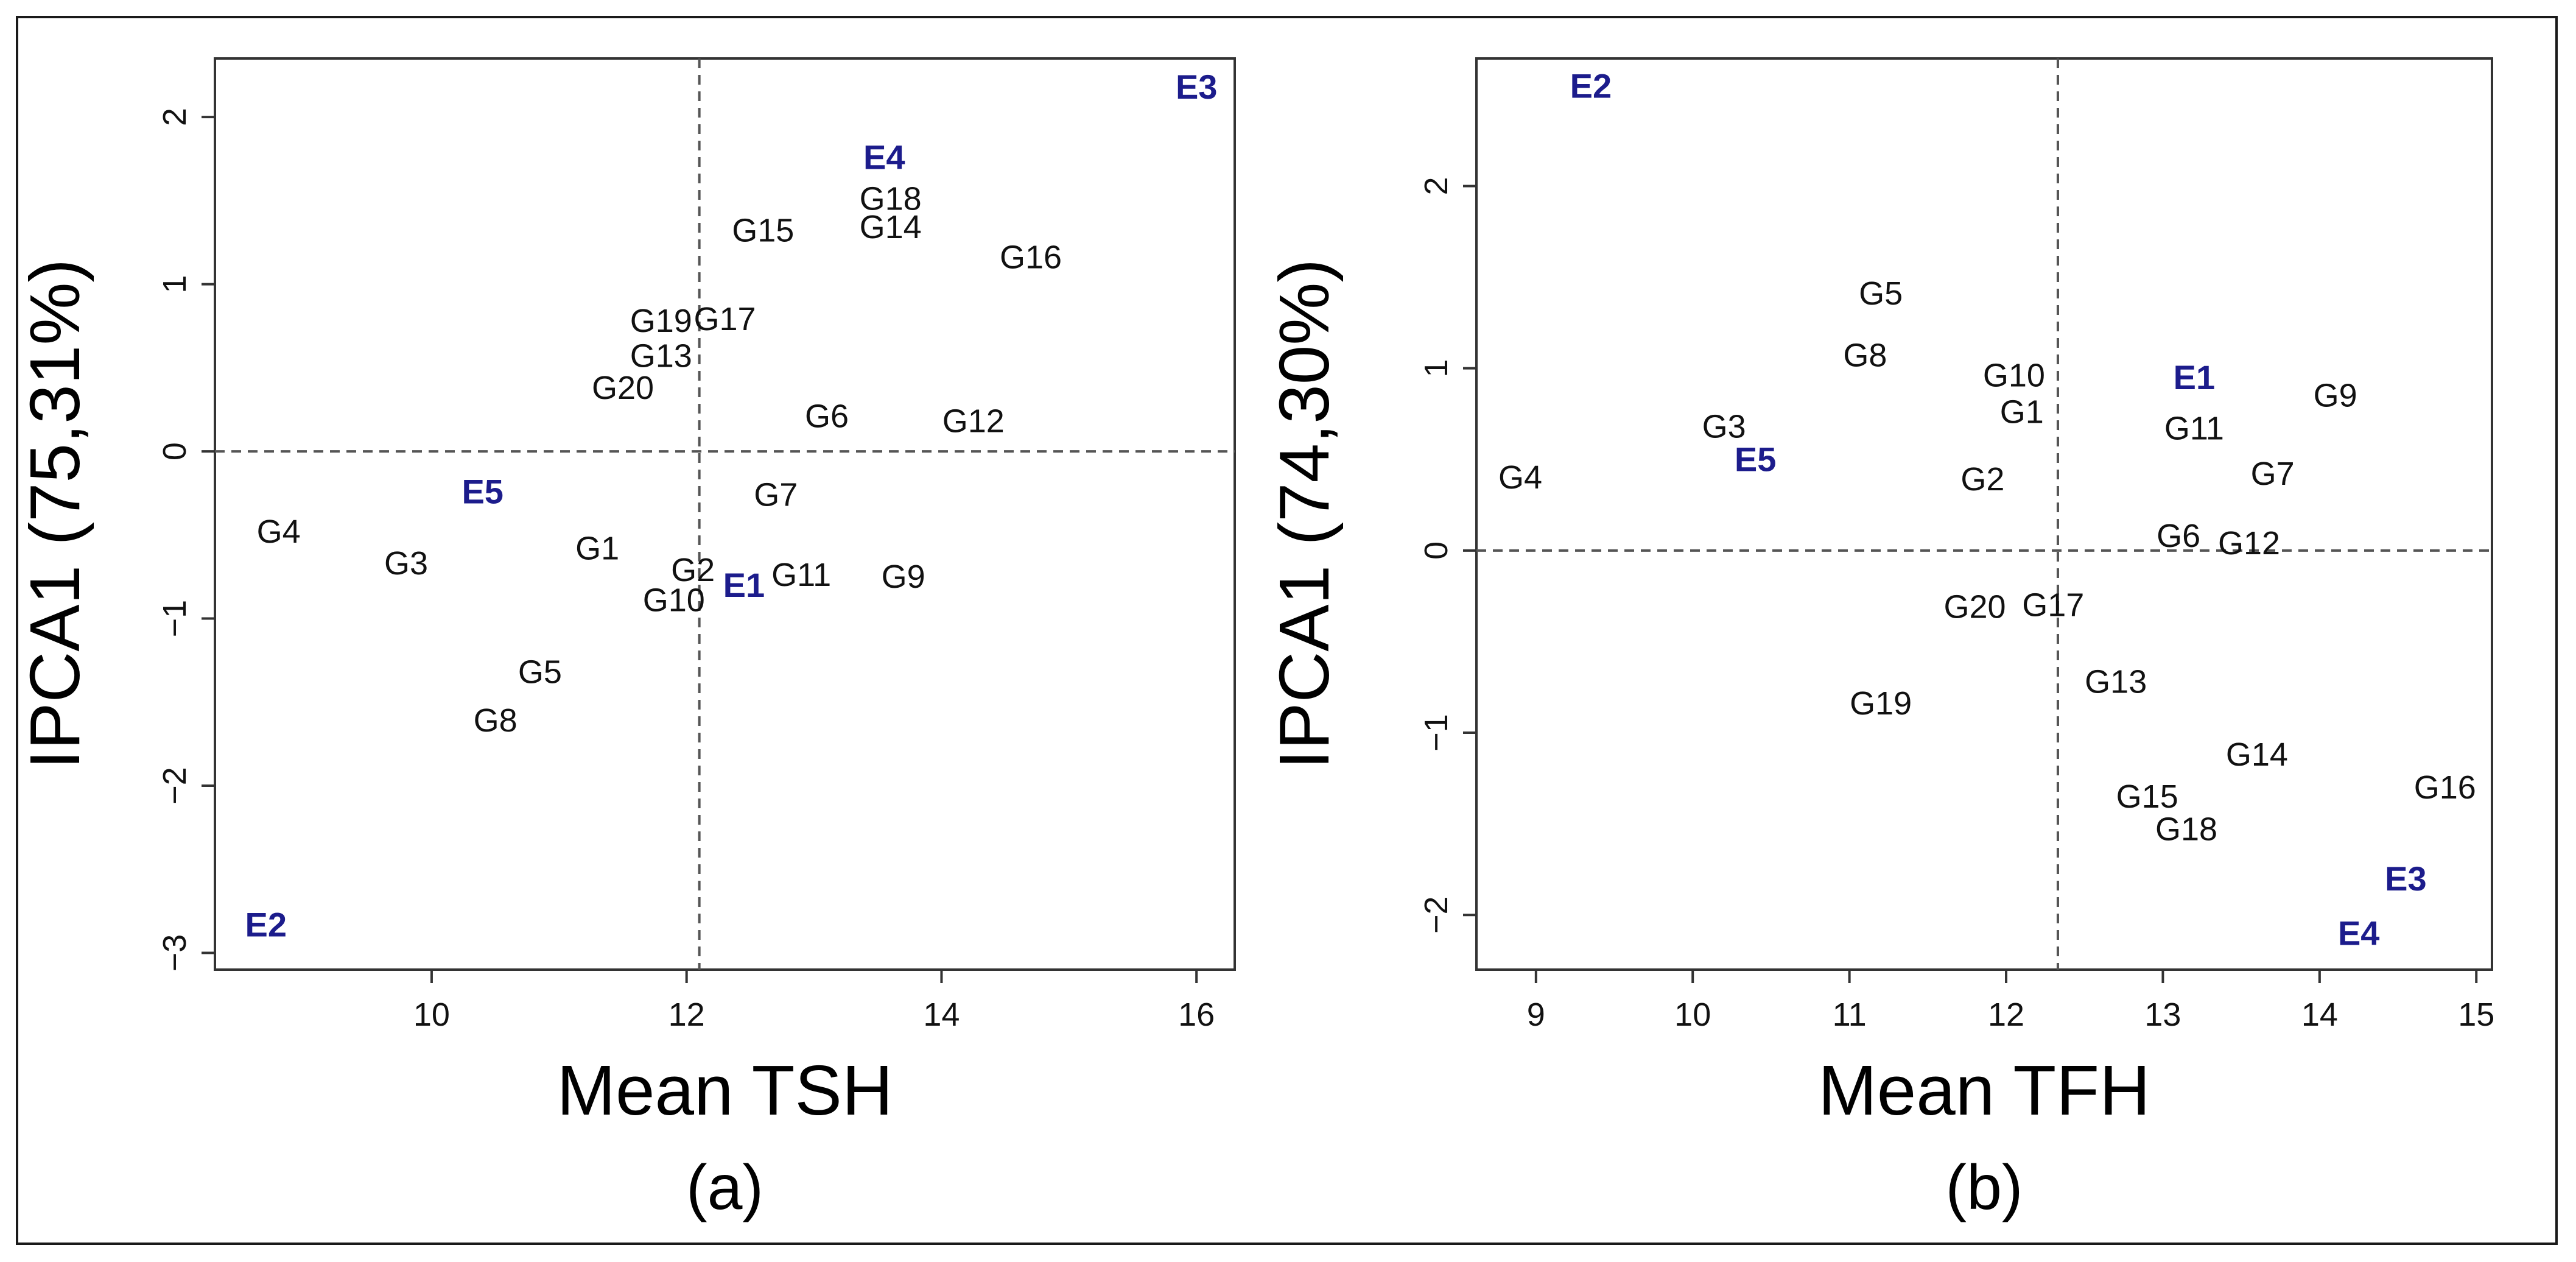  I want to click on x-tick-label: 13, so click(2162, 1014).